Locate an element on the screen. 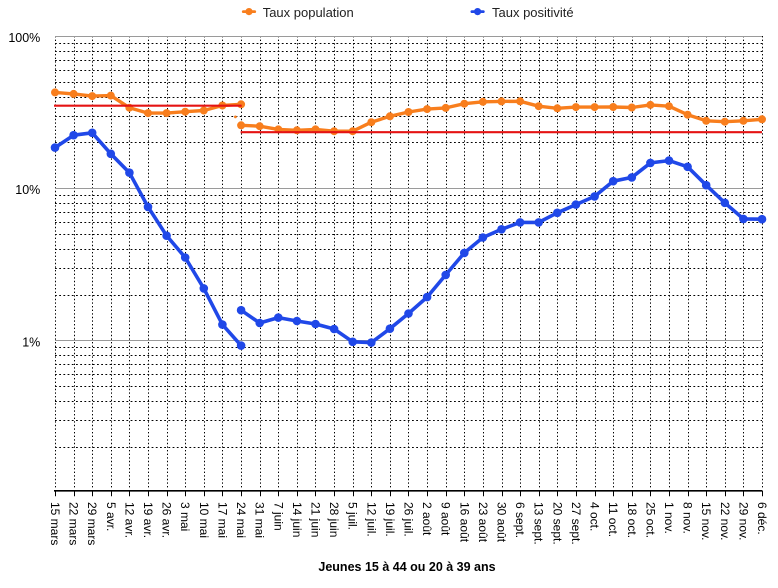  svg-text: 24 mai is located at coordinates (241, 520).